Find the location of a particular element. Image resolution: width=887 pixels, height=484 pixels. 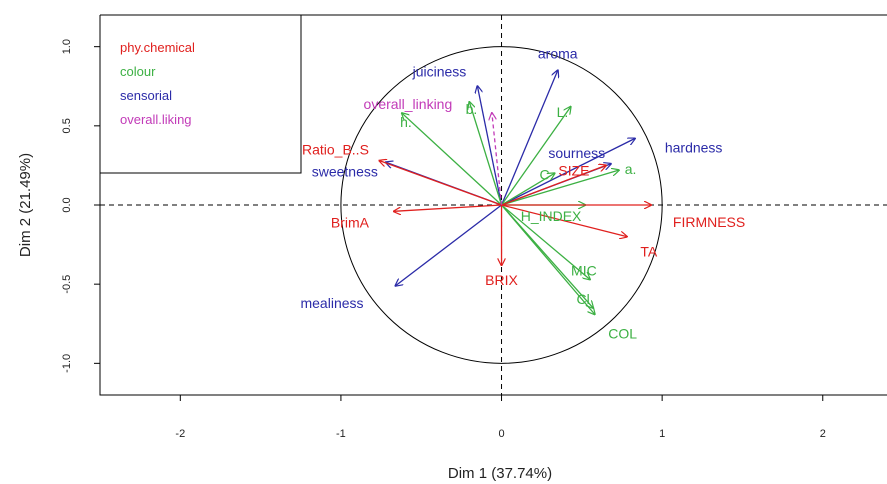

y-tick-label: -1.0 is located at coordinates (67, 363).